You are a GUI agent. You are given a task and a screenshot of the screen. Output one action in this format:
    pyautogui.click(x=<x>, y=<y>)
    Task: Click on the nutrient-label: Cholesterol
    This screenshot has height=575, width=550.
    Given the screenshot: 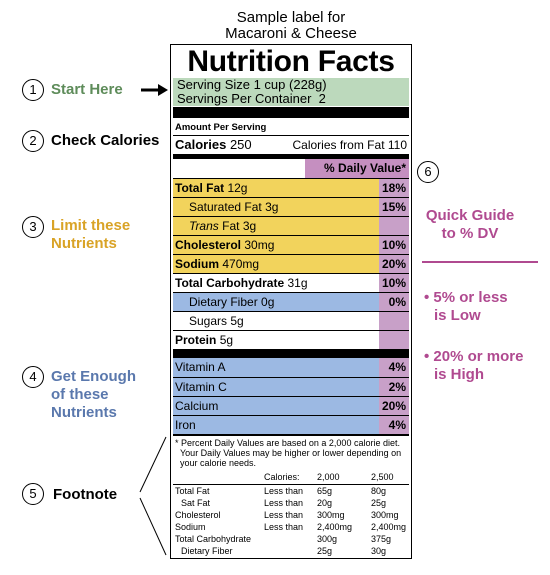 What is the action you would take?
    pyautogui.click(x=208, y=245)
    